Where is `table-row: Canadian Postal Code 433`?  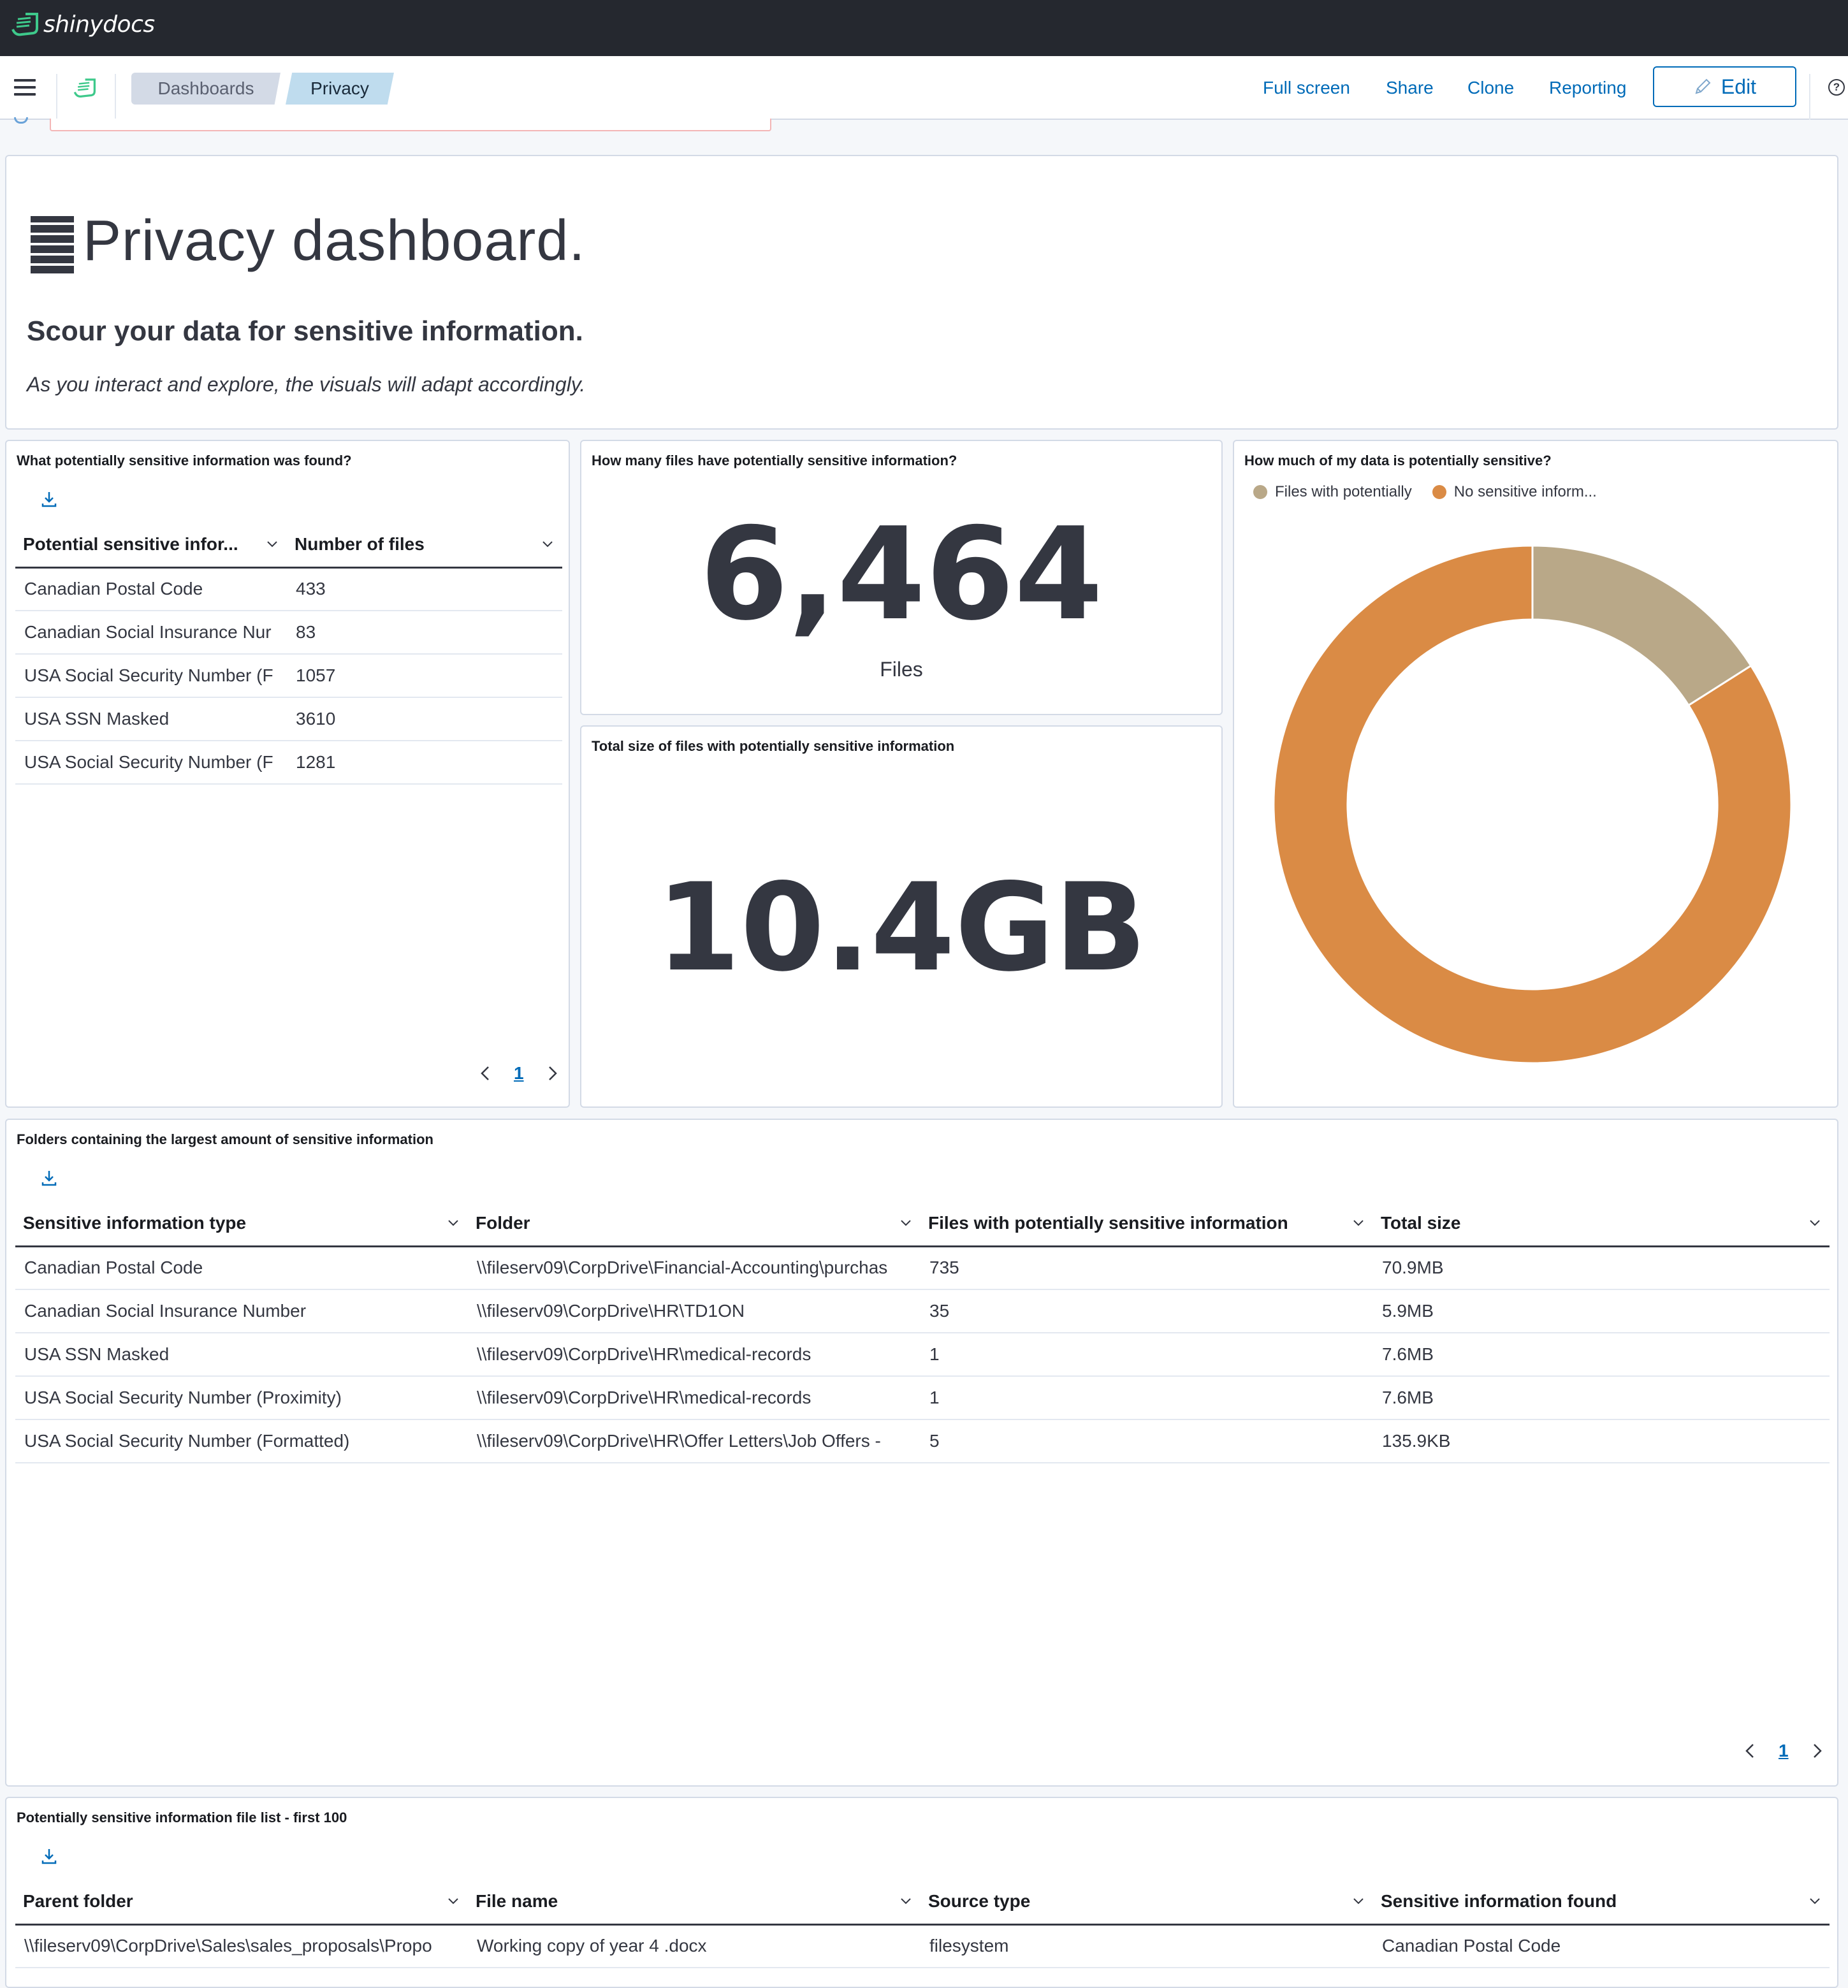
table-row: Canadian Postal Code 433 is located at coordinates (288, 589).